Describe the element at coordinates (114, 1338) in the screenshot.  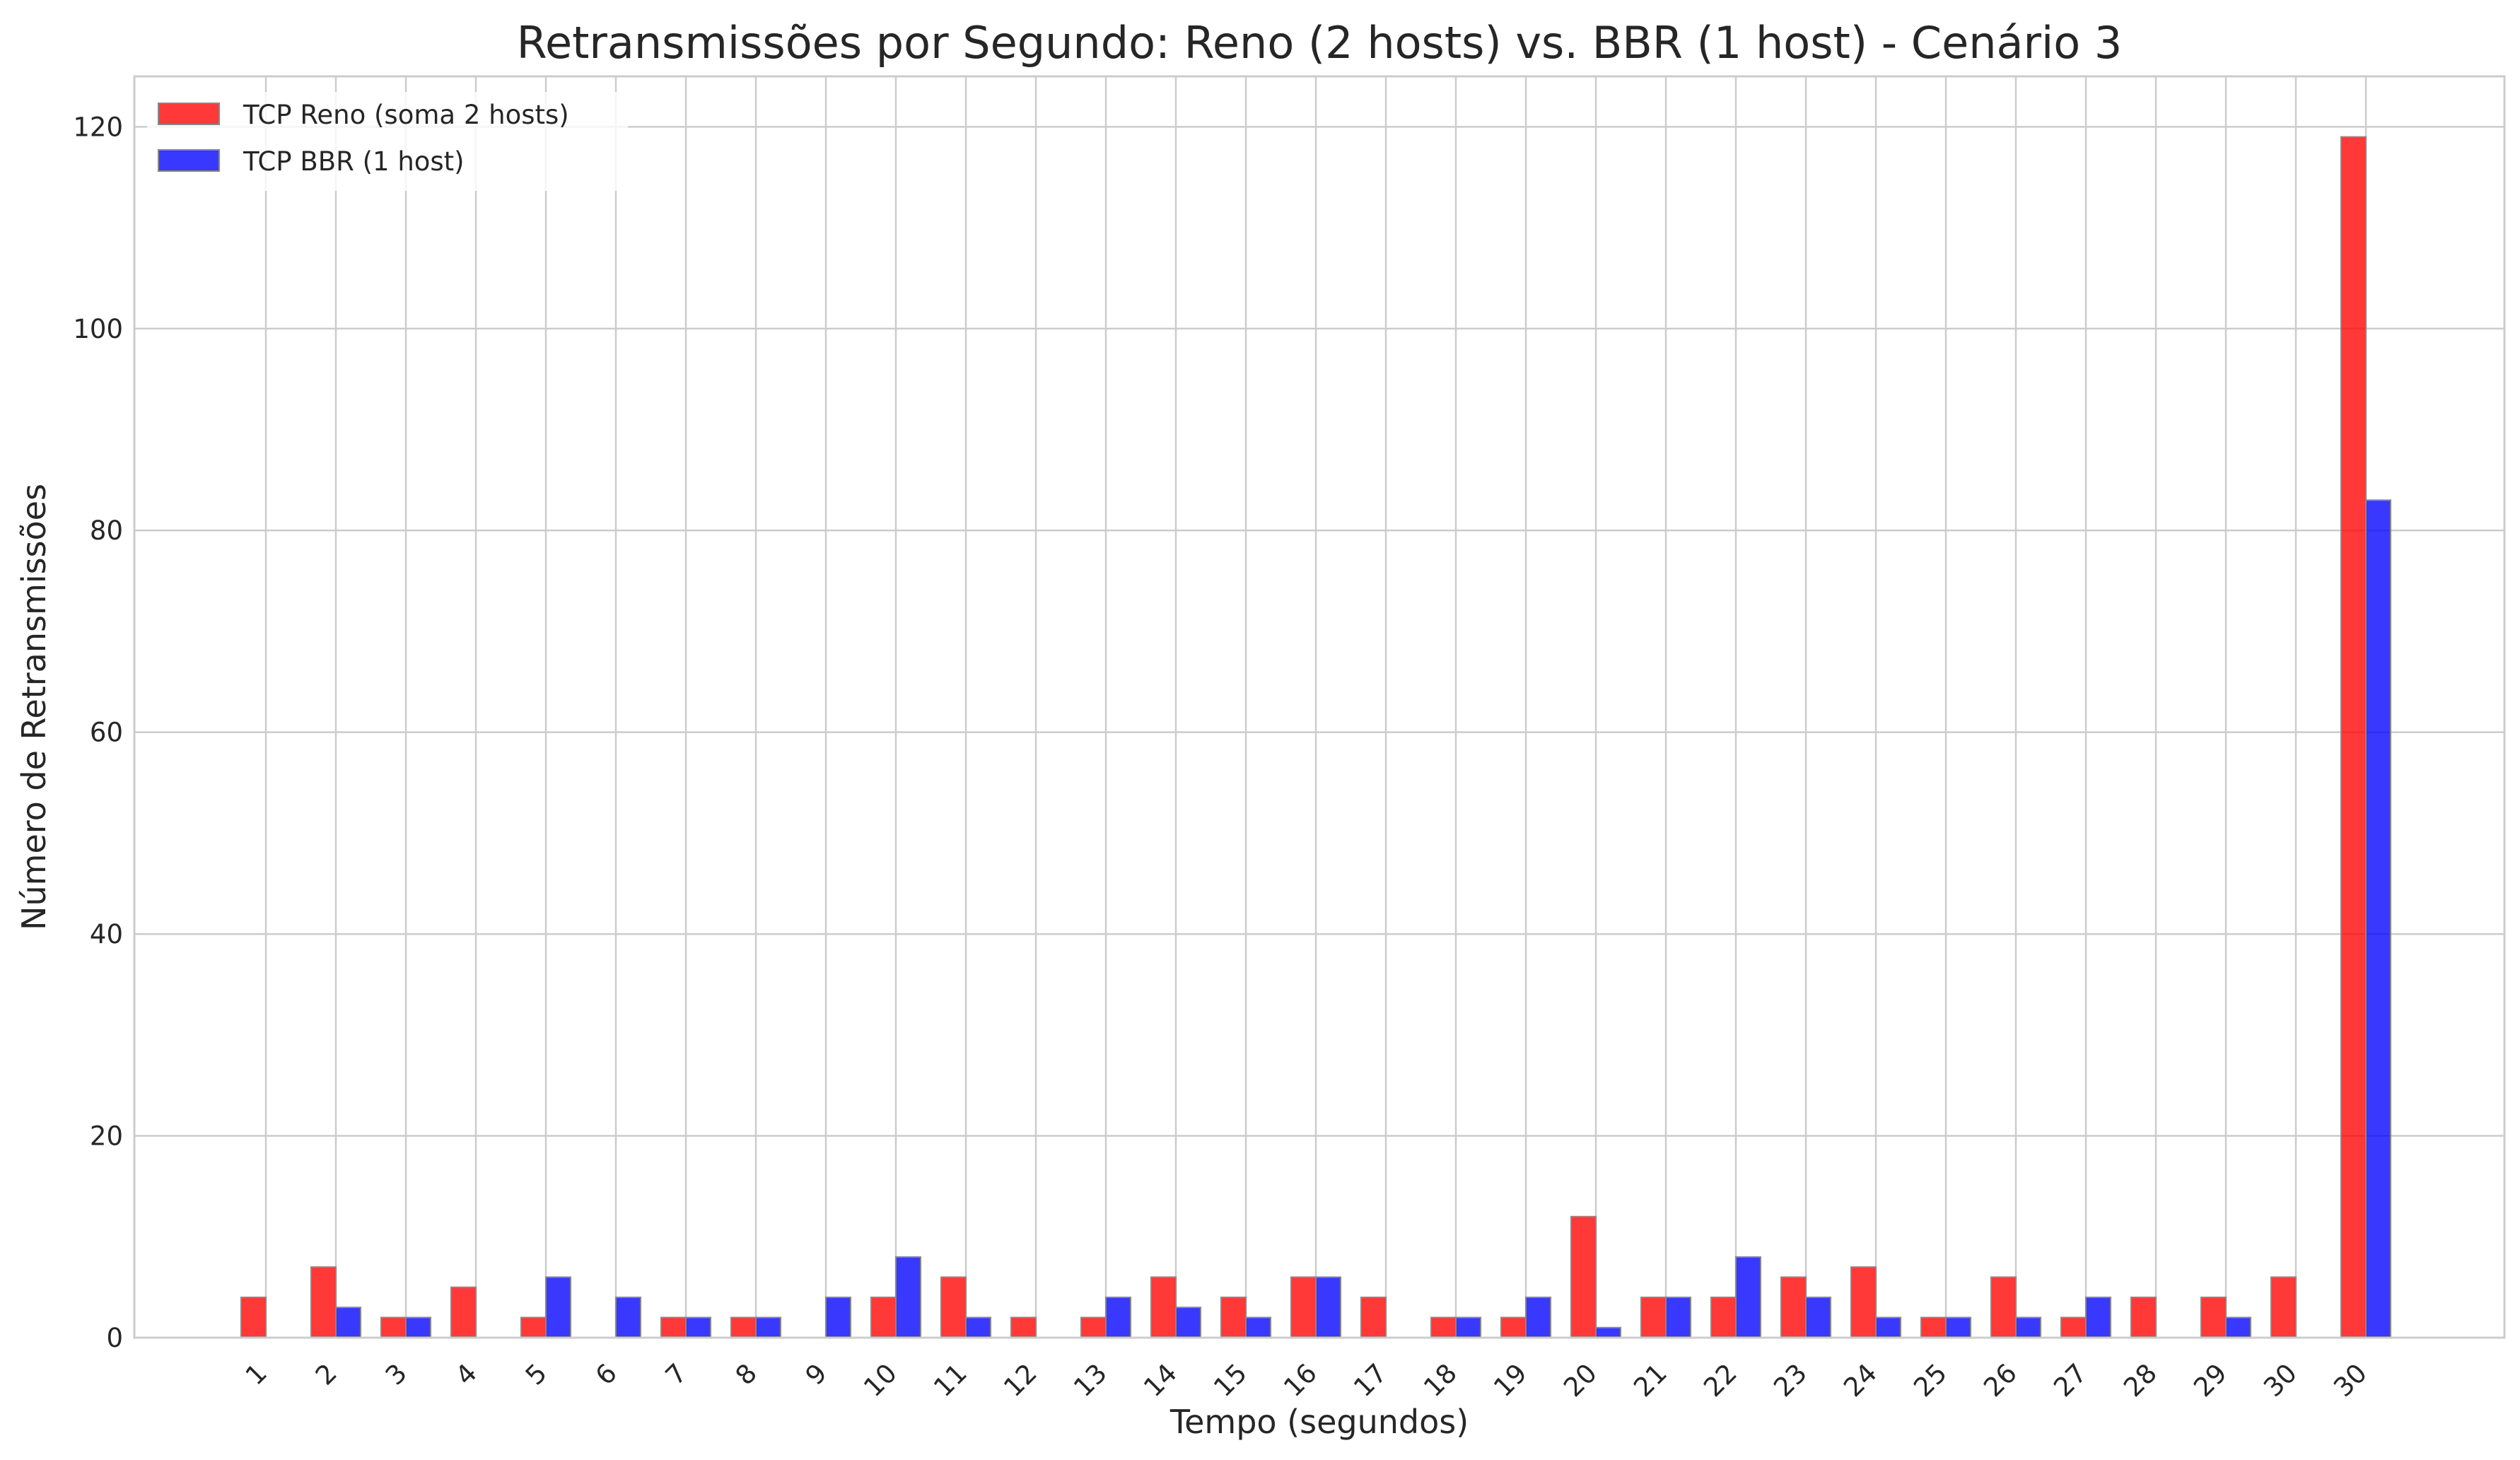
I see `y-tick-label: 0` at that location.